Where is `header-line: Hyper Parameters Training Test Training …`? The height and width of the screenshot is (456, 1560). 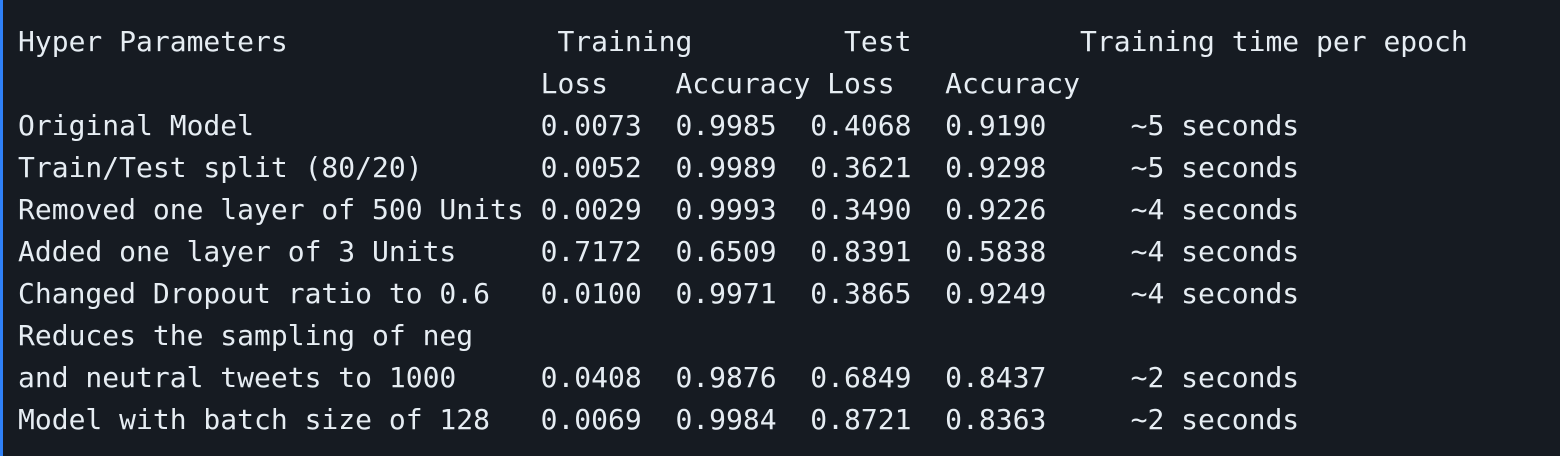
header-line: Hyper Parameters Training Test Training … is located at coordinates (743, 41).